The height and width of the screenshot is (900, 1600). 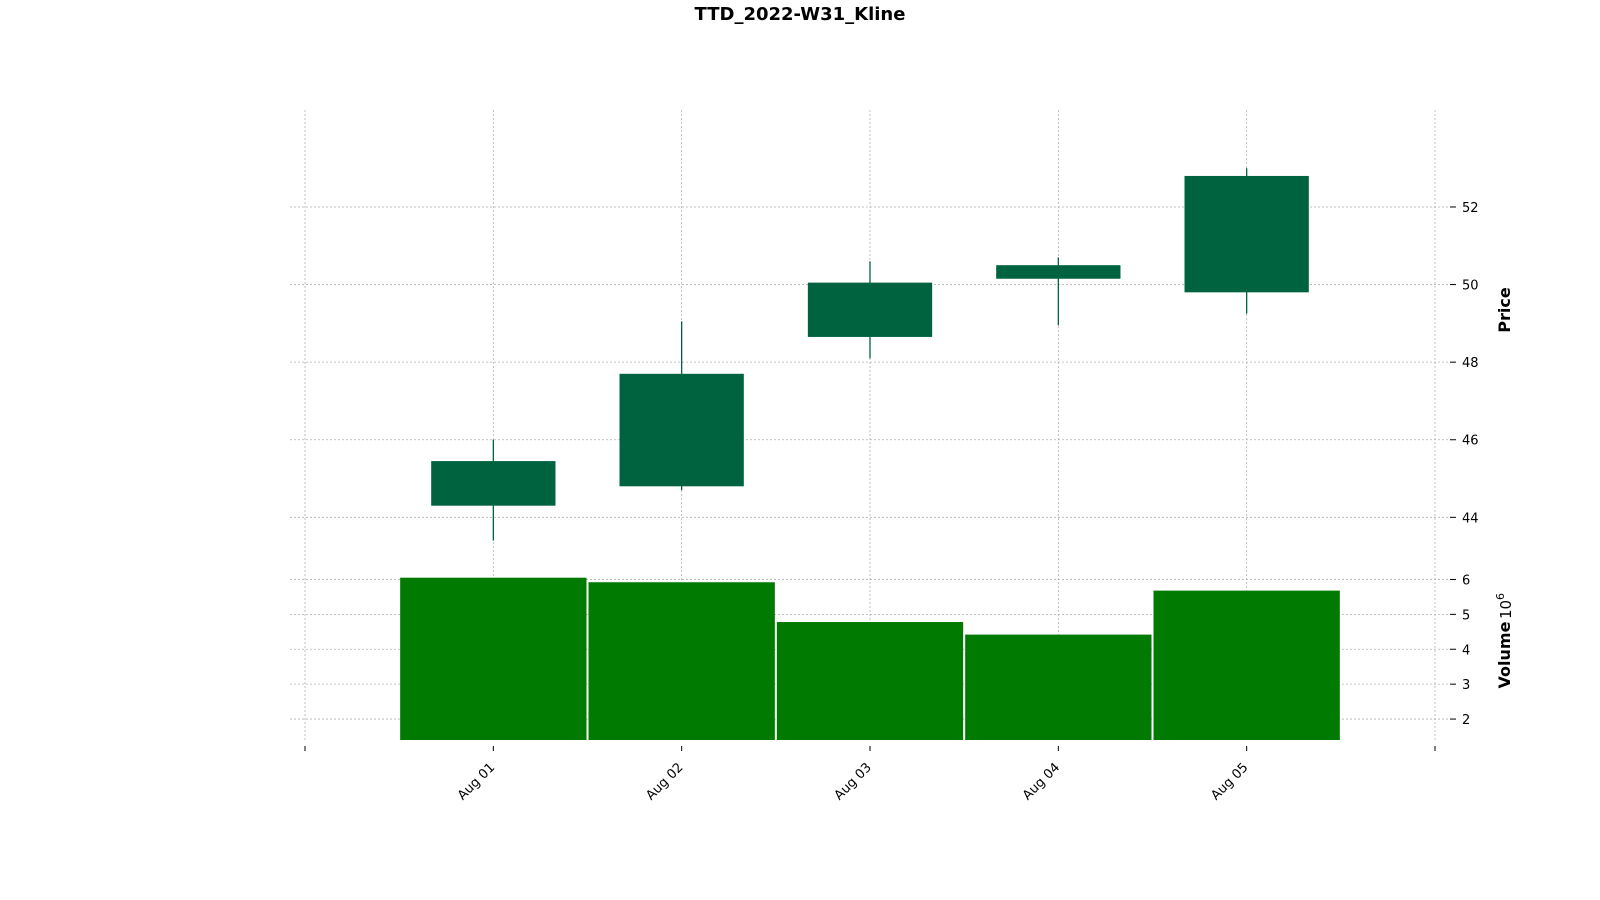 What do you see at coordinates (1229, 781) in the screenshot?
I see `x-tick-label: Aug 05` at bounding box center [1229, 781].